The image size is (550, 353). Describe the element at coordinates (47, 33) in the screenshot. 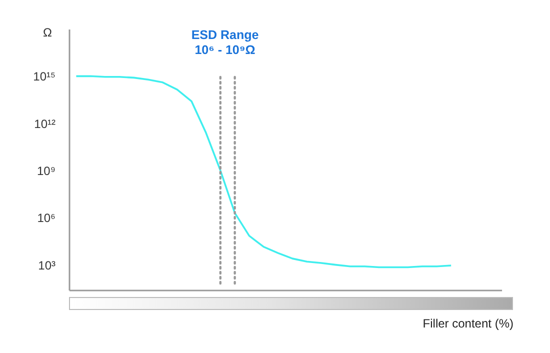

I see `y-axis-title: Ω` at that location.